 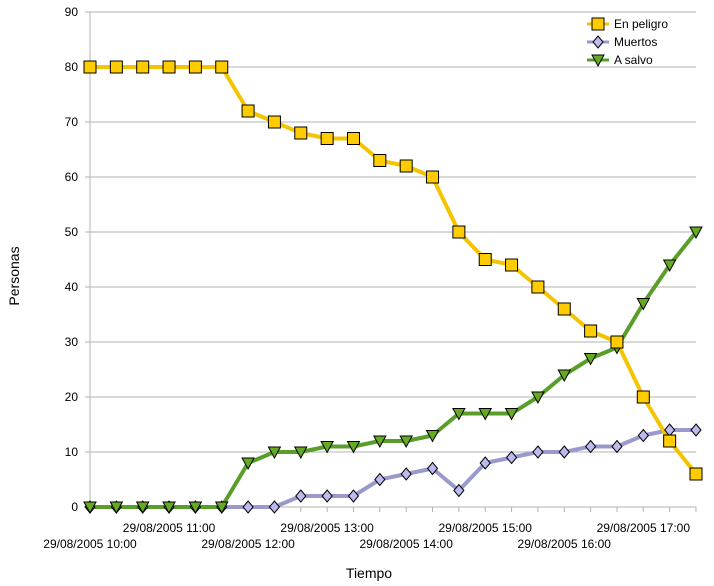 What do you see at coordinates (90, 544) in the screenshot?
I see `x-tick-label: 29/08/2005 10:00` at bounding box center [90, 544].